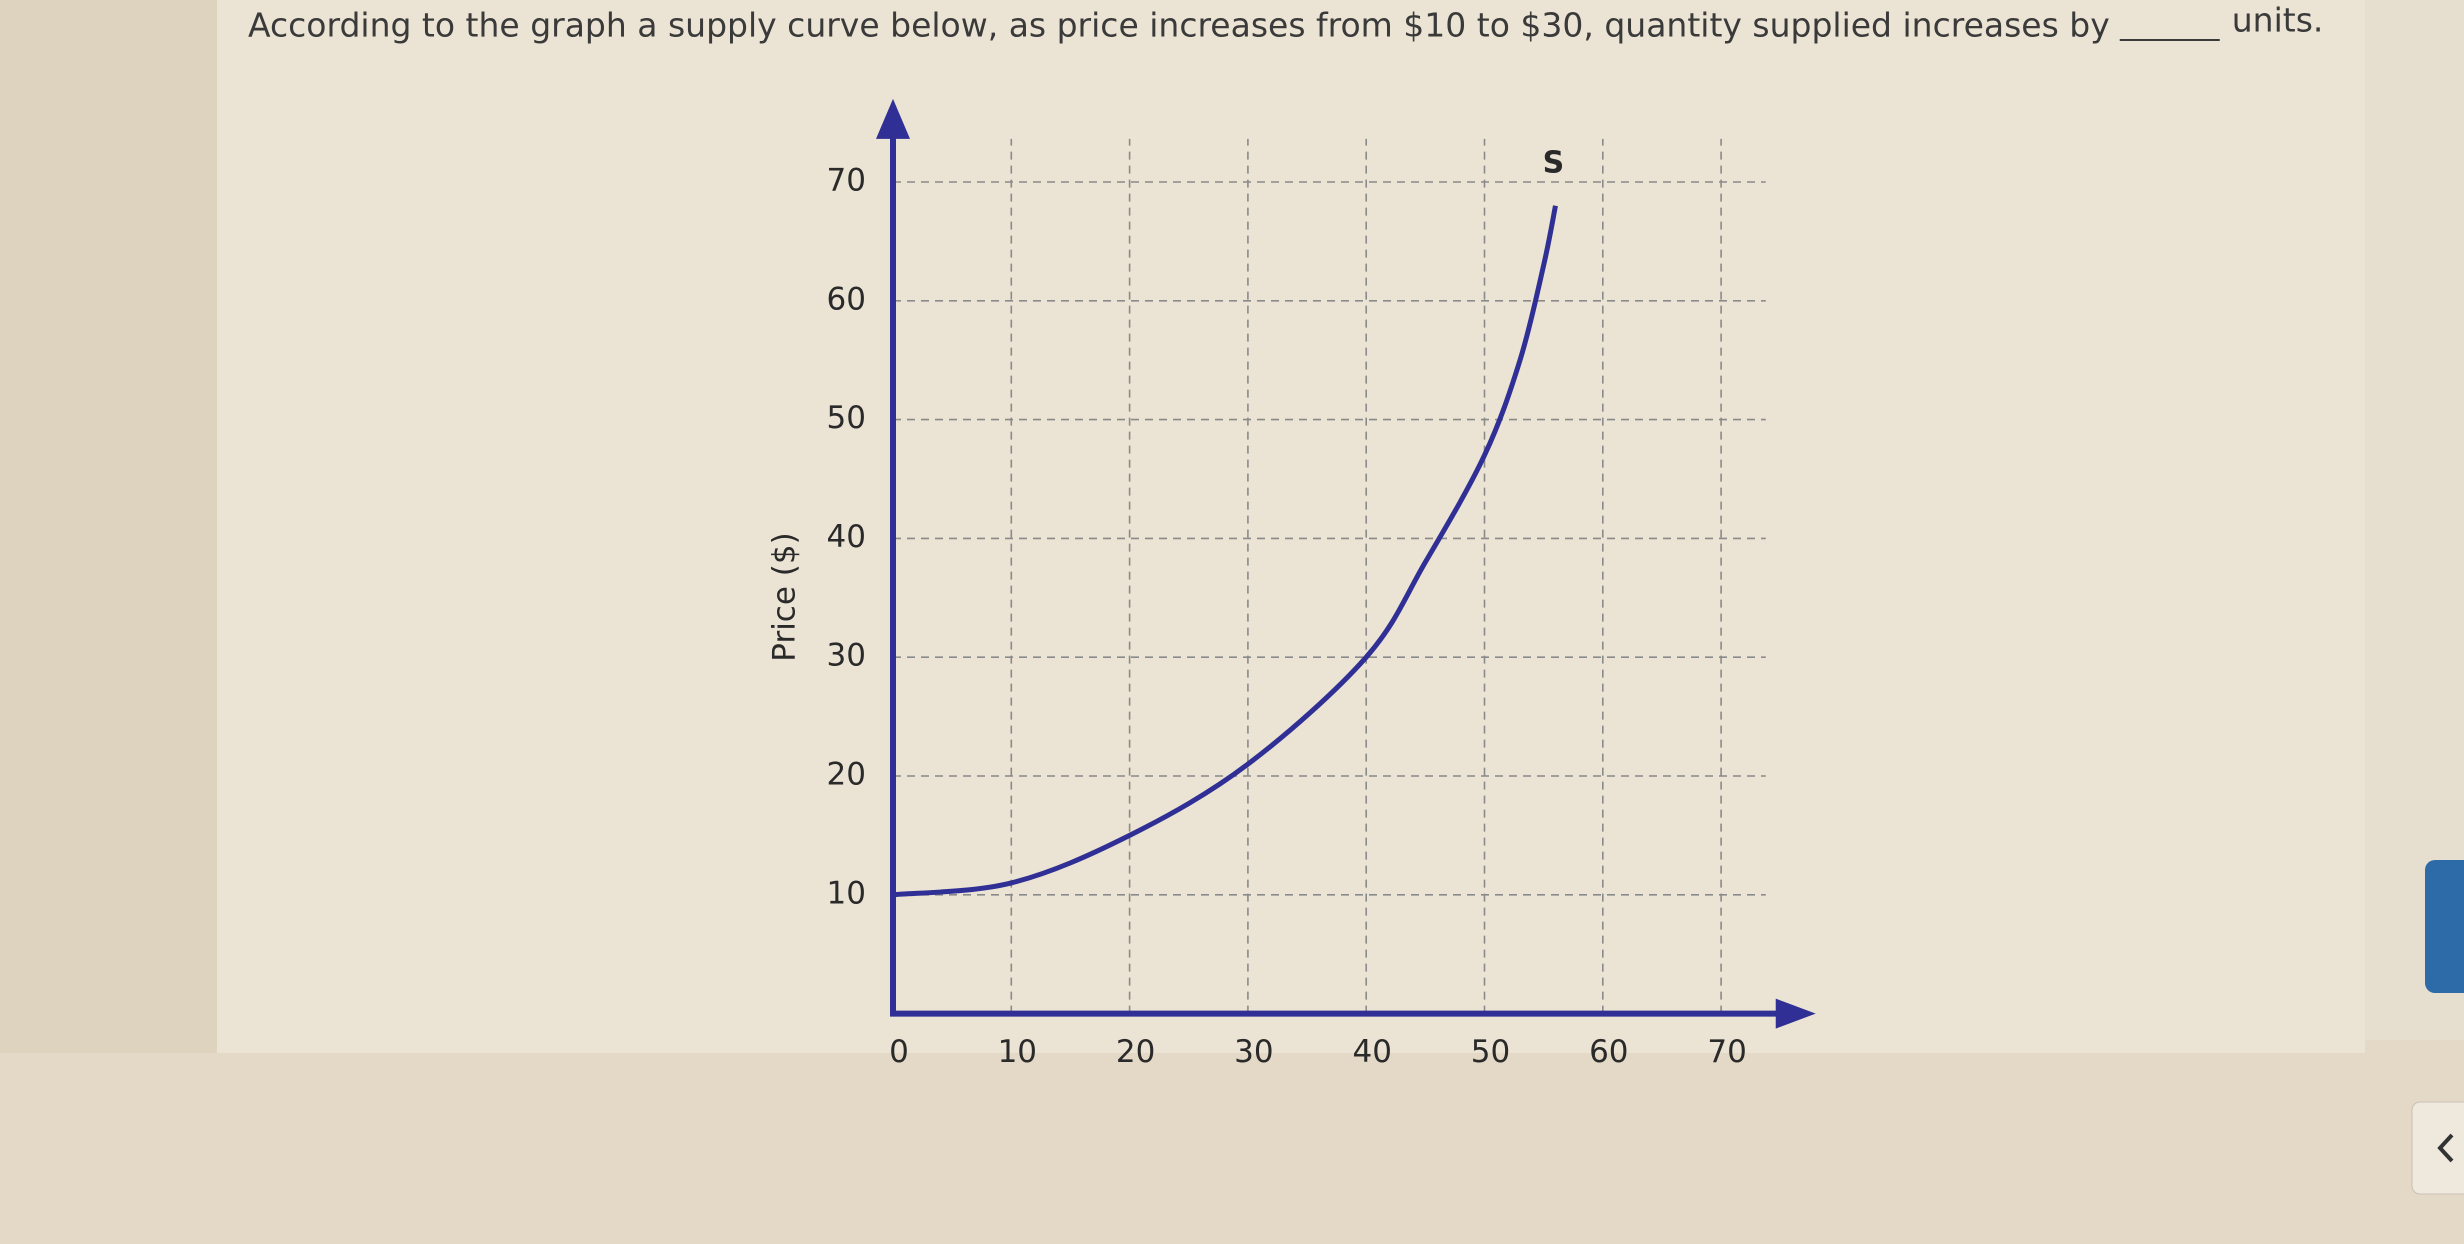  I want to click on y-tick-label: 40, so click(846, 537).